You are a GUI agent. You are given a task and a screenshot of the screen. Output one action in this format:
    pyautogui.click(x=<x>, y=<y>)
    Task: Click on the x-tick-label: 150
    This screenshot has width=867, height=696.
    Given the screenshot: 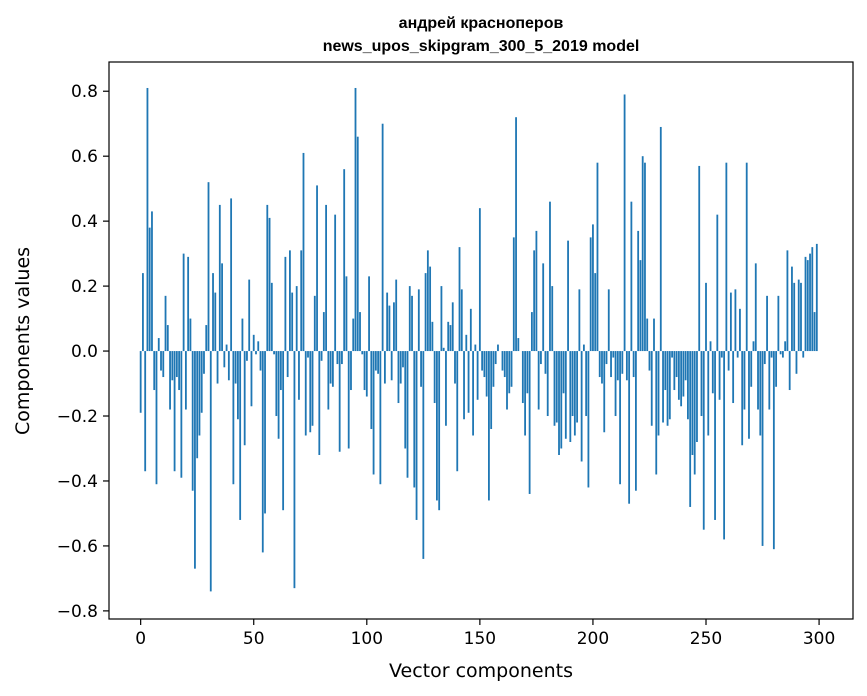 What is the action you would take?
    pyautogui.click(x=480, y=639)
    